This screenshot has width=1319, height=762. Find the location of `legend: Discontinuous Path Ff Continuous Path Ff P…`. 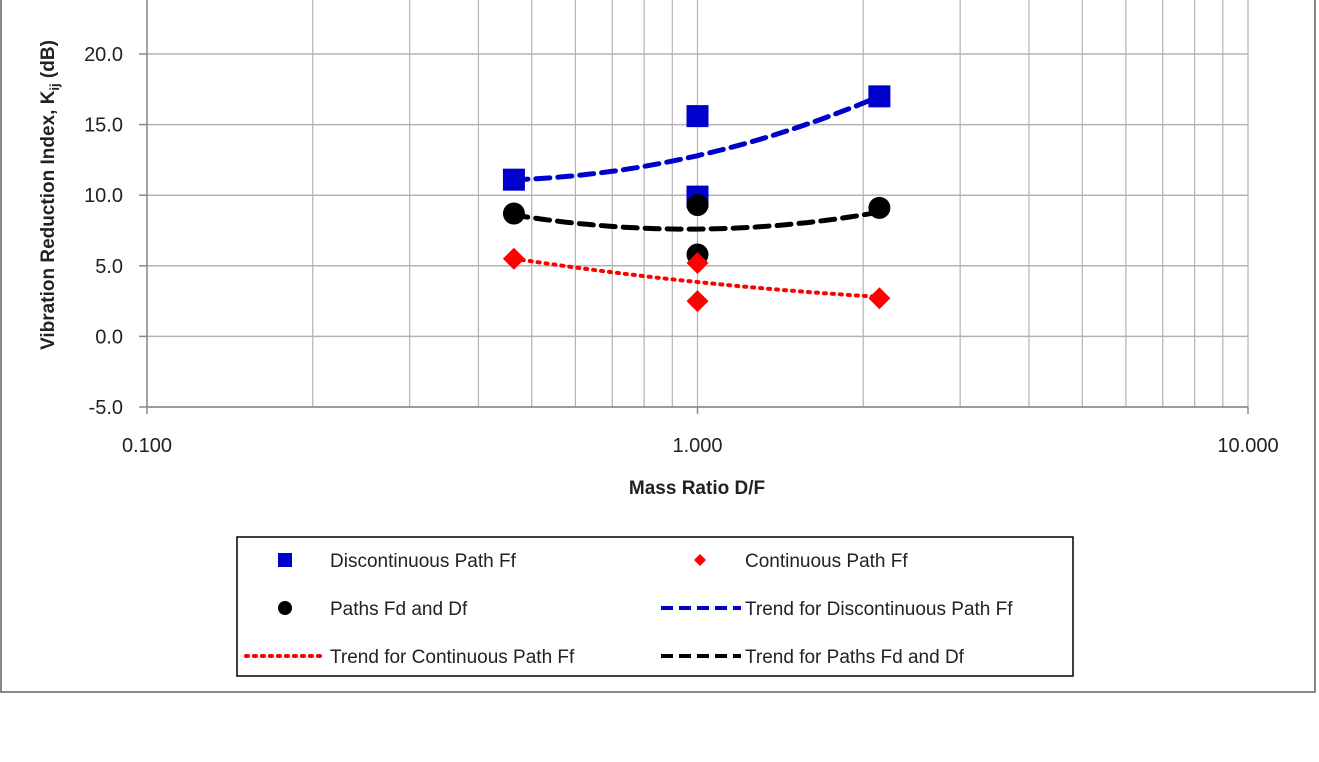

legend: Discontinuous Path Ff Continuous Path Ff P… is located at coordinates (655, 606).